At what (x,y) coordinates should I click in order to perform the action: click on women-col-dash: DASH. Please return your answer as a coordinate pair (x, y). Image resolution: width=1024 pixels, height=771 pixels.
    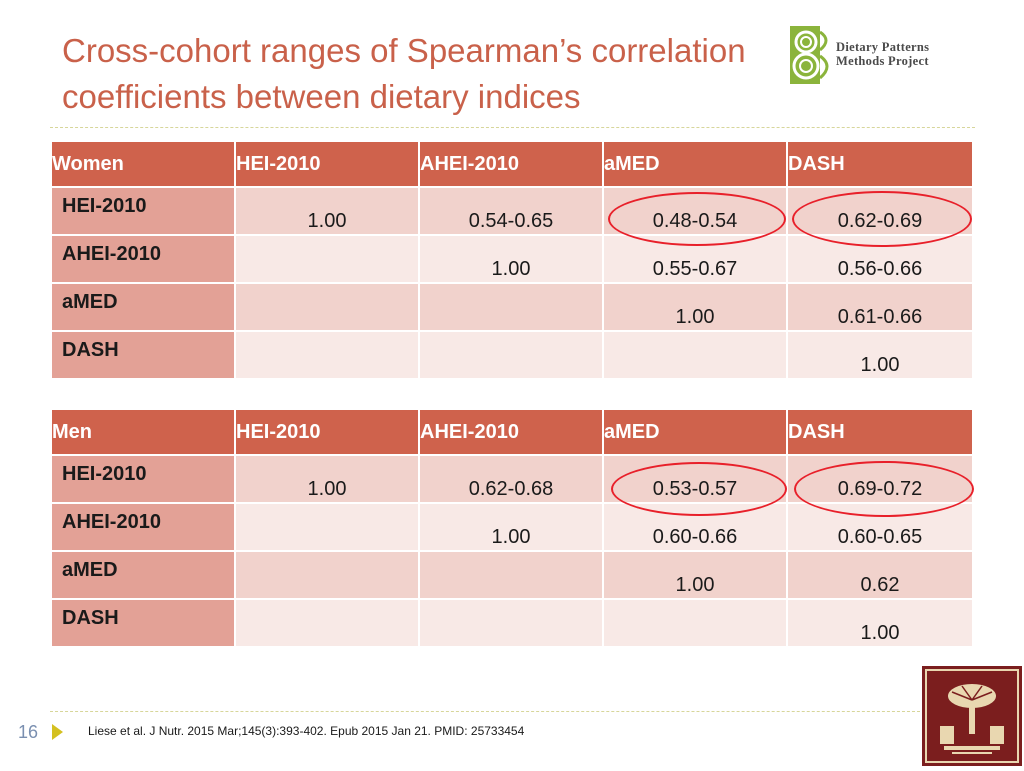
    Looking at the image, I should click on (880, 164).